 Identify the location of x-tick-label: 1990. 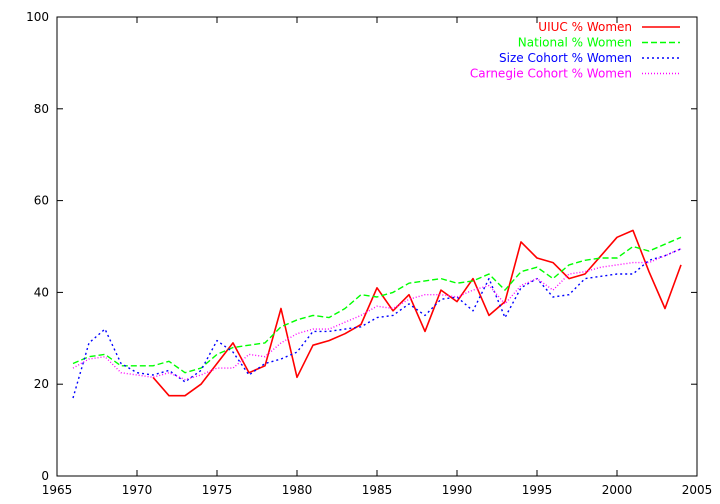
(457, 490).